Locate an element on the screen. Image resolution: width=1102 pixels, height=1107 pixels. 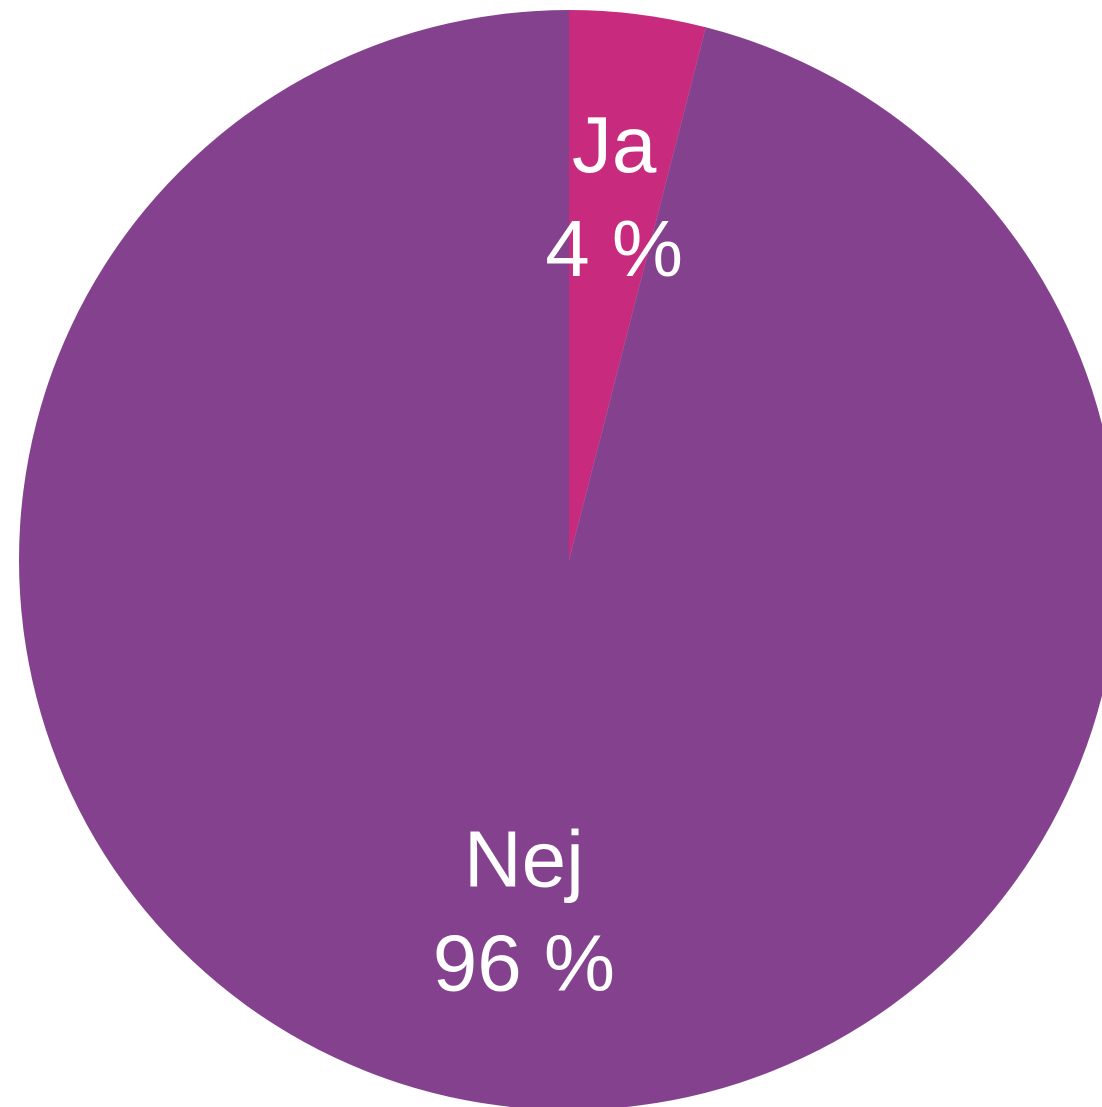
slice-label: Ja is located at coordinates (614, 144).